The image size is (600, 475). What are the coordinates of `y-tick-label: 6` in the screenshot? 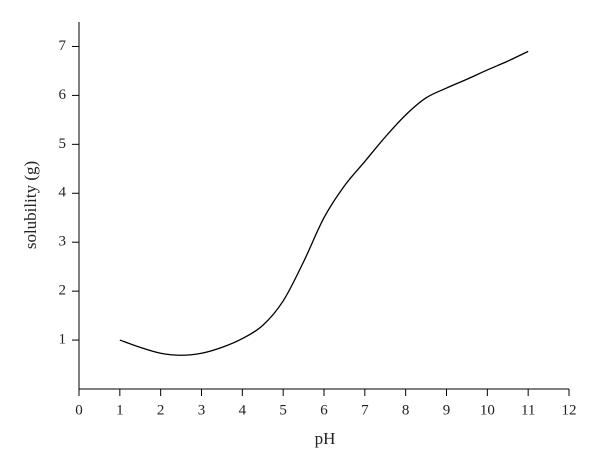 It's located at (63, 95).